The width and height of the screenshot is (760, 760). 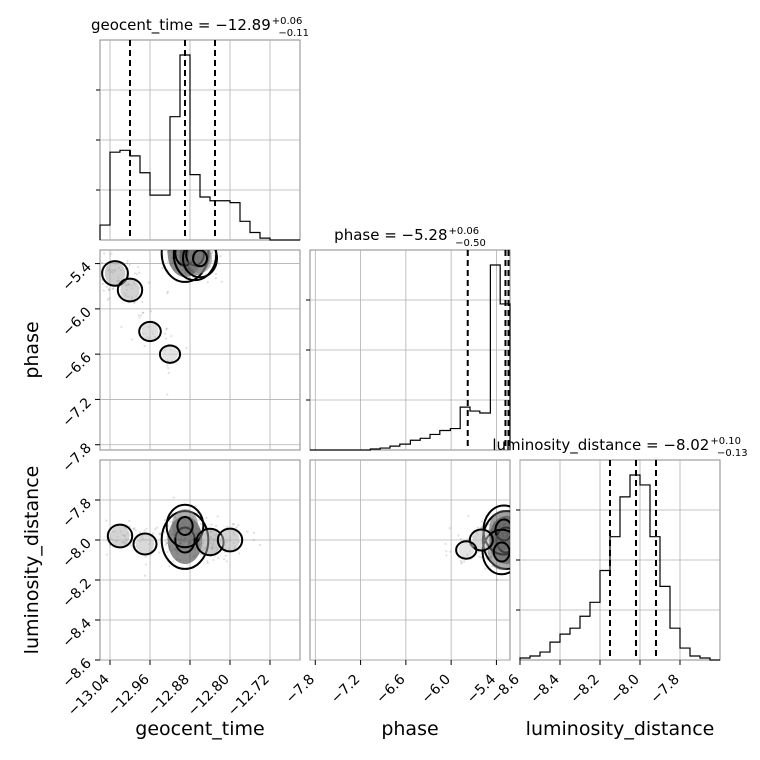 I want to click on x-tick-label: −7.8, so click(x=664, y=689).